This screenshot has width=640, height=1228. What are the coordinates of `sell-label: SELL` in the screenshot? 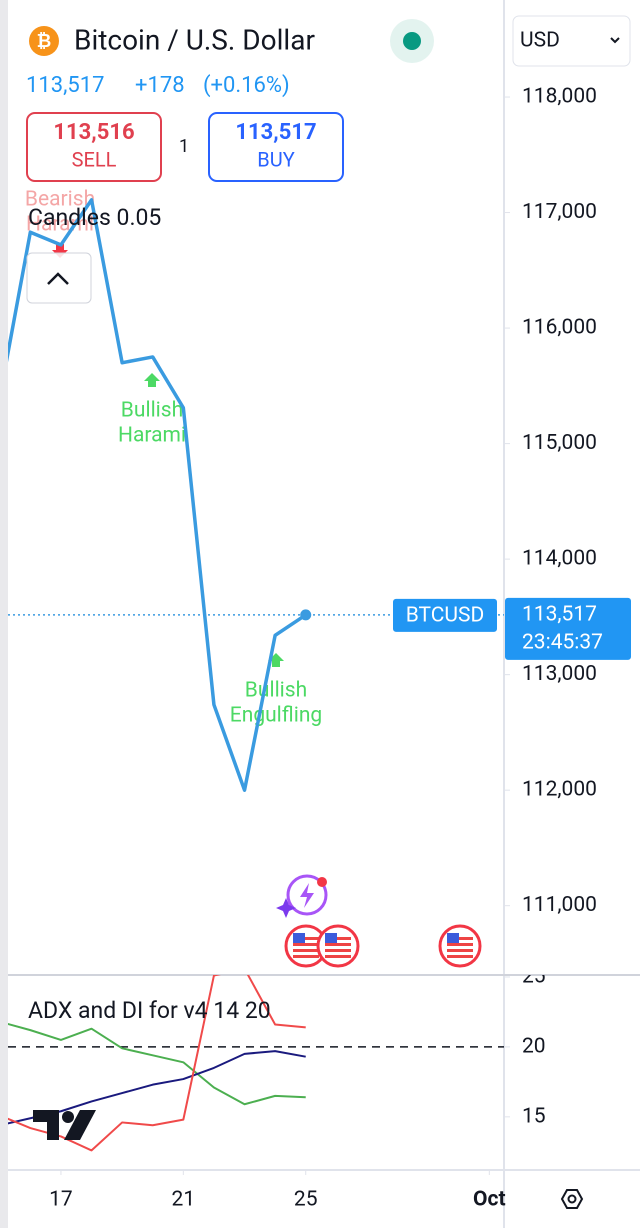 It's located at (94, 159).